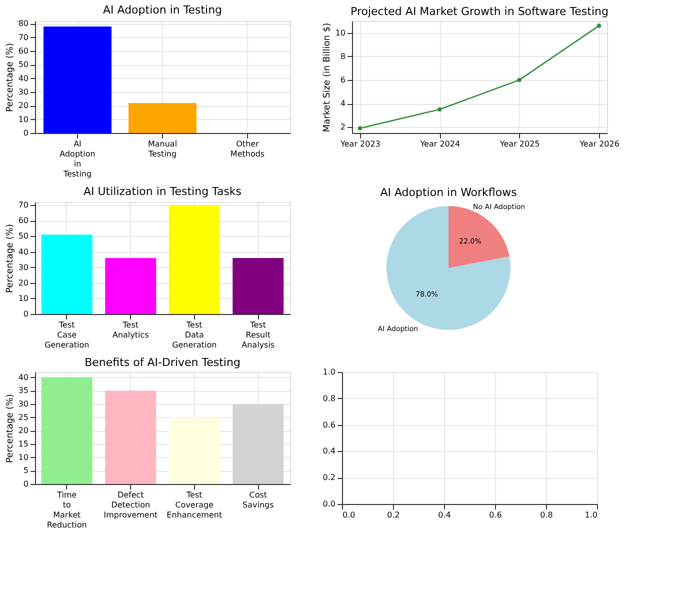  I want to click on chart-title: Projected AI Market Growth in Software Testing, so click(479, 11).